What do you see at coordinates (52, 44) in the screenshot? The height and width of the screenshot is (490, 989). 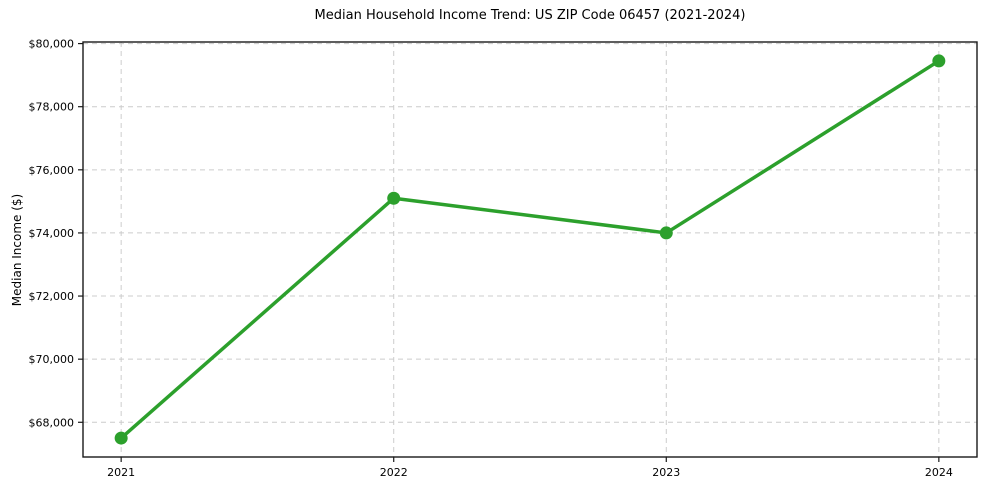 I see `y-tick-label: $80,000` at bounding box center [52, 44].